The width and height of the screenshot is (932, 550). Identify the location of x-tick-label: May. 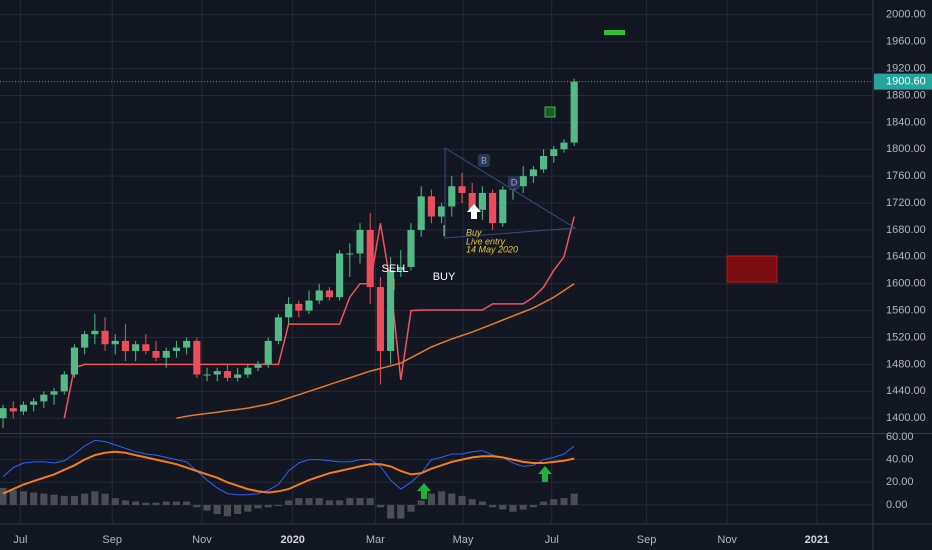
(463, 540).